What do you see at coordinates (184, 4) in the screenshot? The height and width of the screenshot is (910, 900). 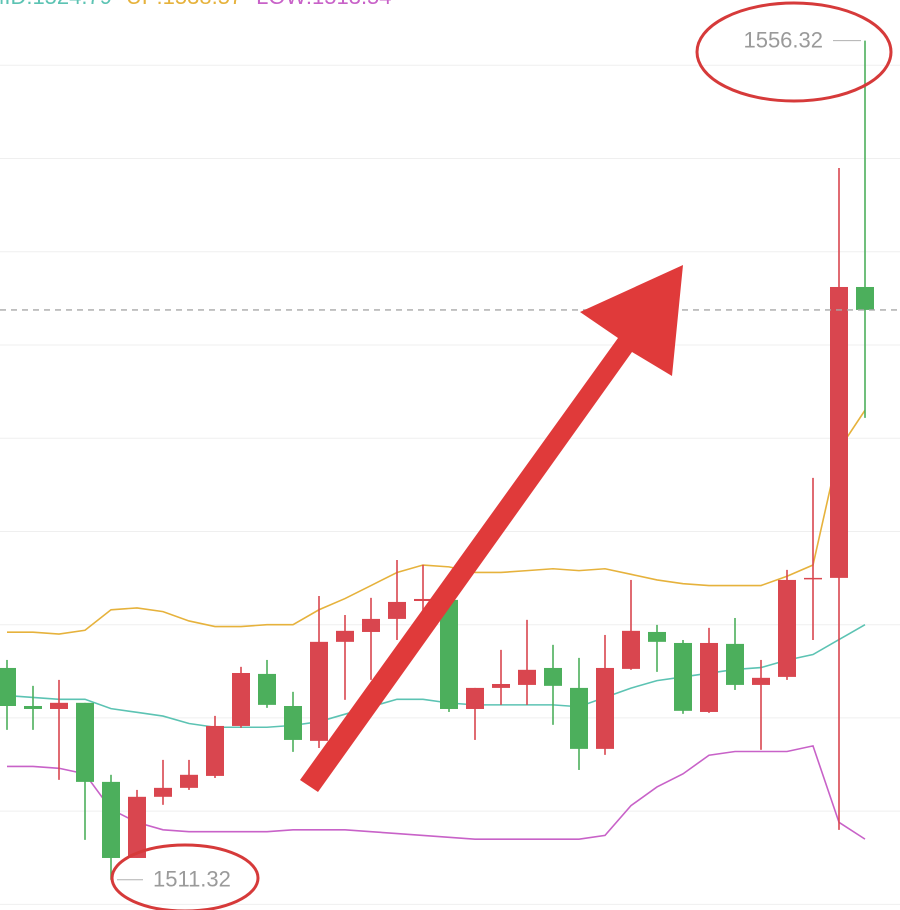 I see `indicator-value: UP:1538.57` at bounding box center [184, 4].